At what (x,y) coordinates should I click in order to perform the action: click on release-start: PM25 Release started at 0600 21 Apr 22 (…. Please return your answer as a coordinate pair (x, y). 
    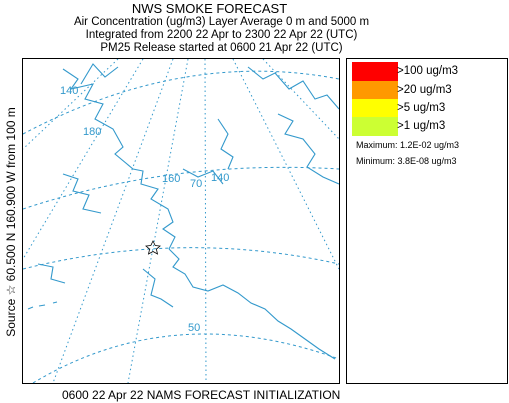
    Looking at the image, I should click on (221, 48).